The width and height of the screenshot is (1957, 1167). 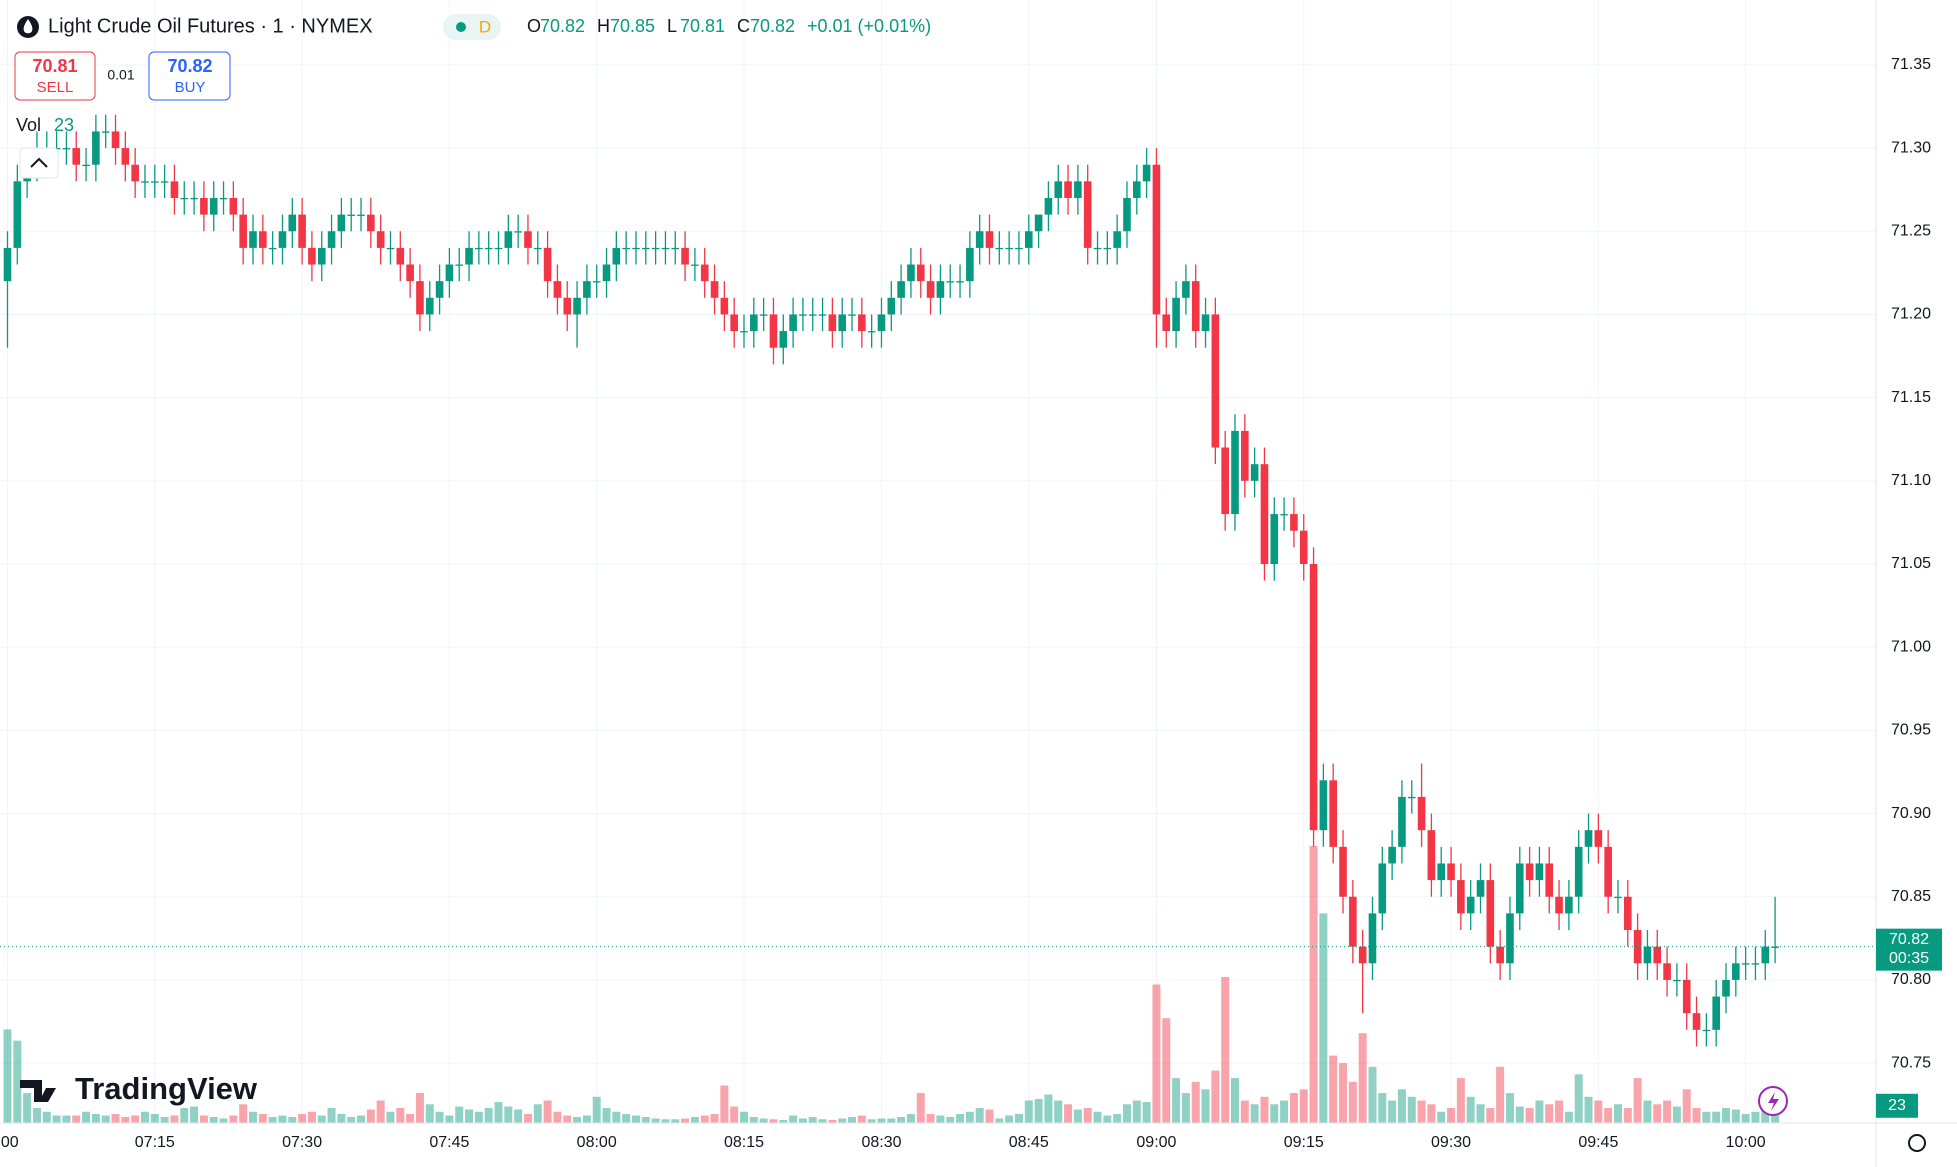 I want to click on x-tick-label: 08:30, so click(x=881, y=1142).